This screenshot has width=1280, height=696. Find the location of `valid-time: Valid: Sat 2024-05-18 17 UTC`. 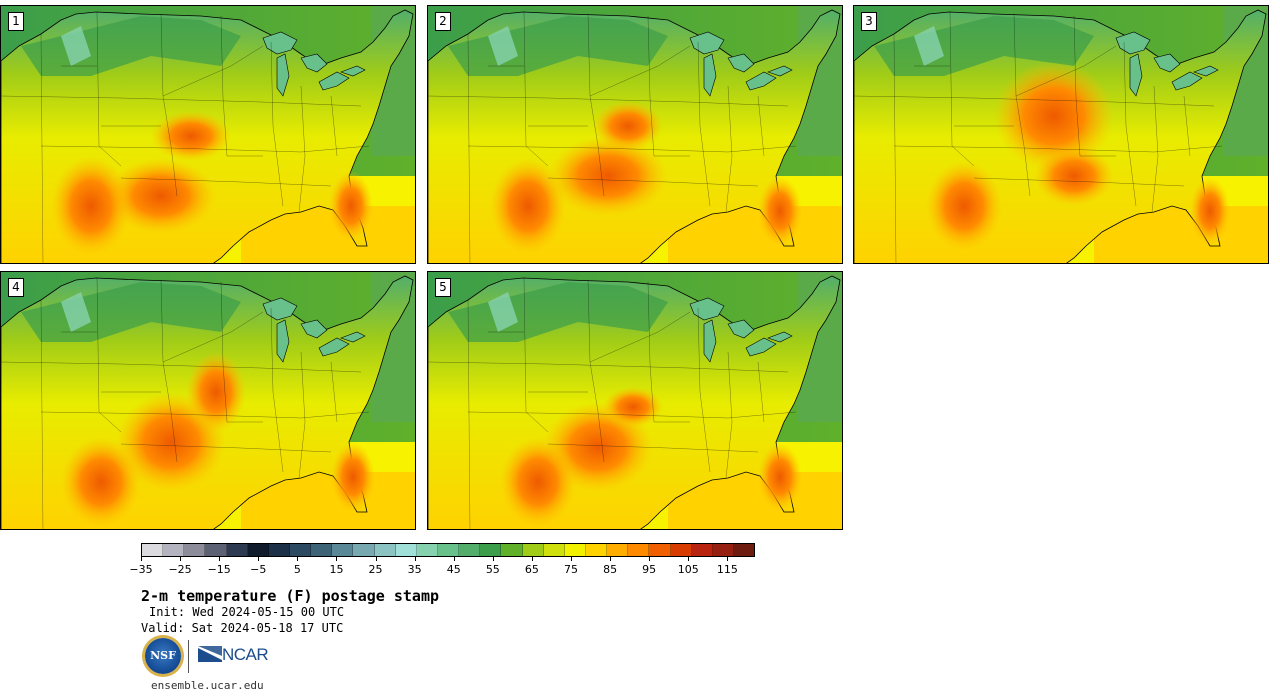

valid-time: Valid: Sat 2024-05-18 17 UTC is located at coordinates (242, 628).